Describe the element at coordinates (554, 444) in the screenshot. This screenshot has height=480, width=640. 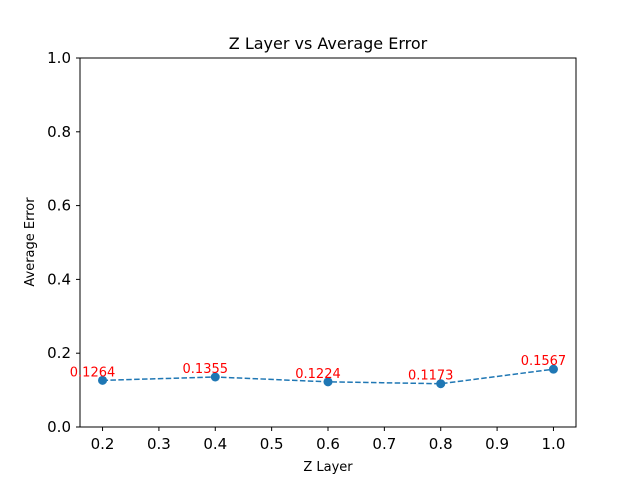
I see `x-tick-label: 1.0` at that location.